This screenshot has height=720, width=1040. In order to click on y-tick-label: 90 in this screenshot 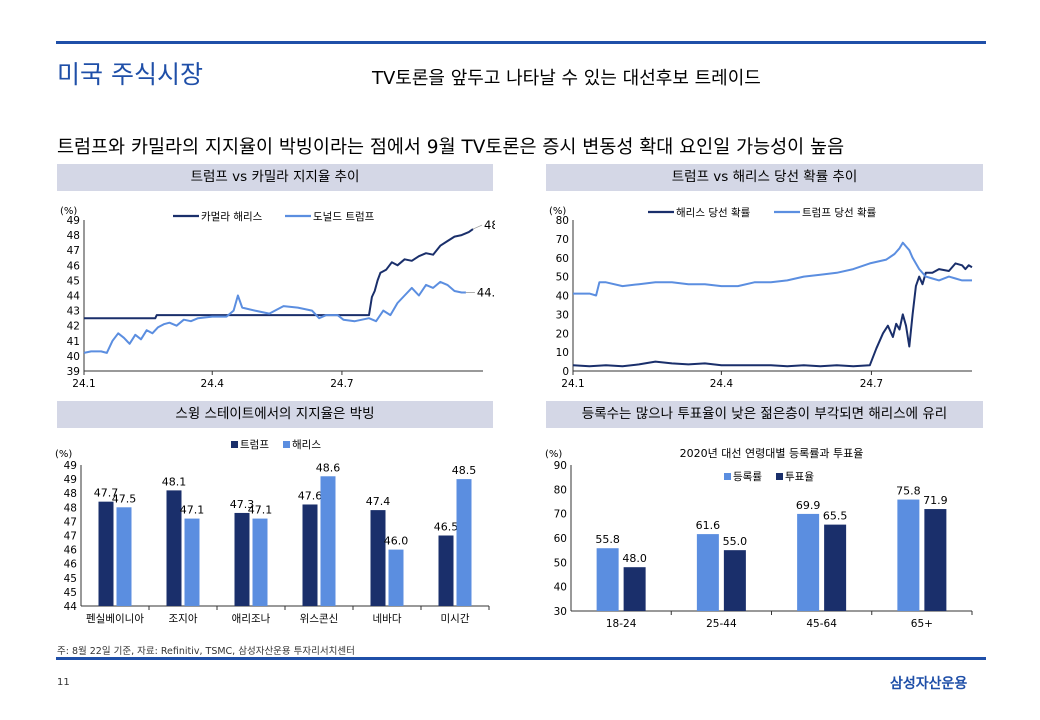, I will do `click(560, 466)`.